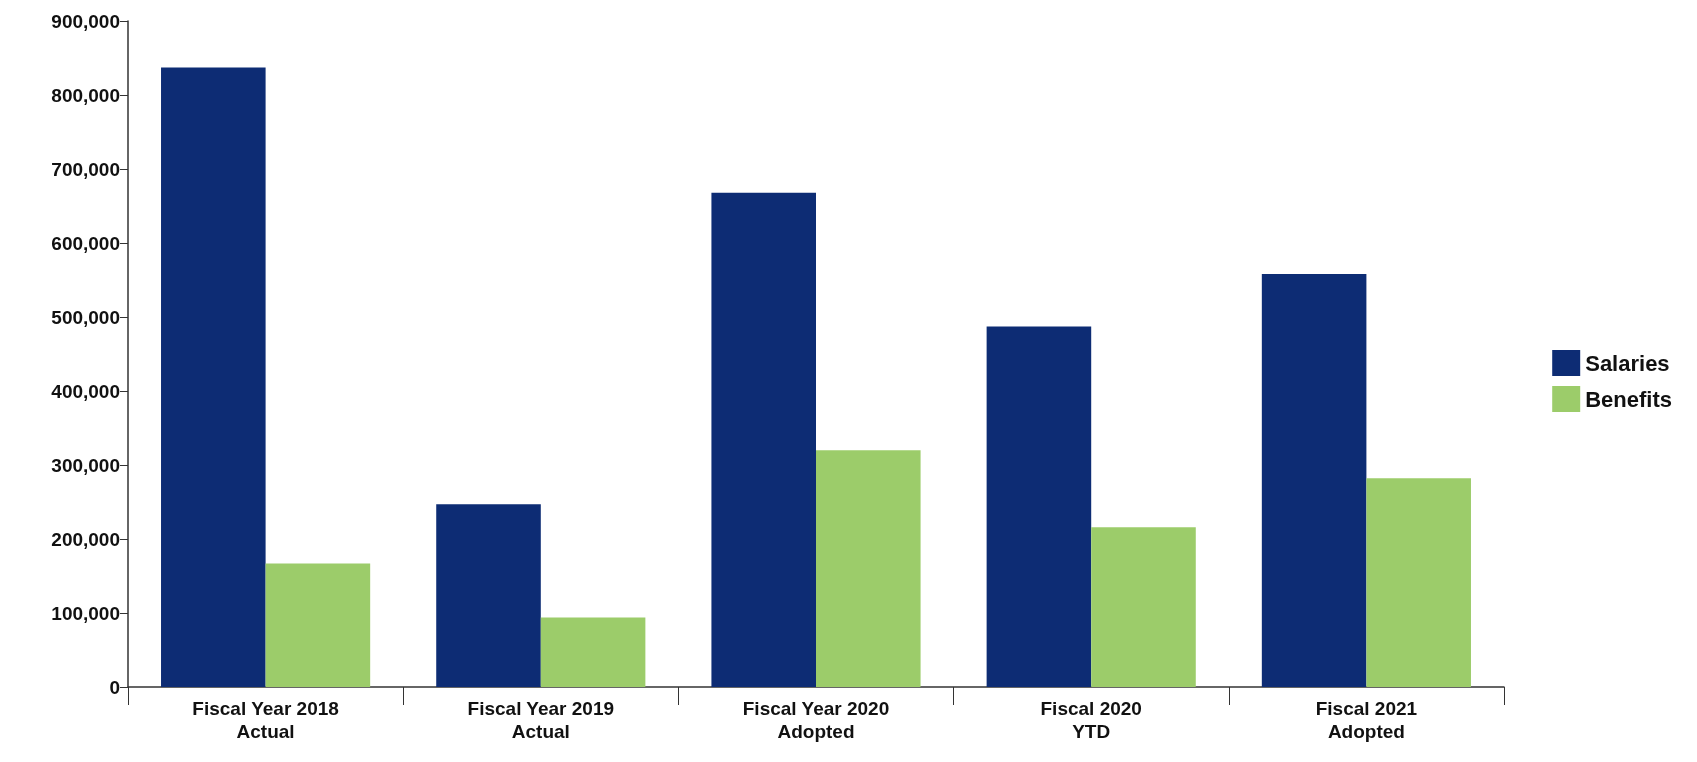 Image resolution: width=1697 pixels, height=762 pixels. Describe the element at coordinates (541, 720) in the screenshot. I see `x-tick-label: Fiscal Year 2019 Actual` at that location.